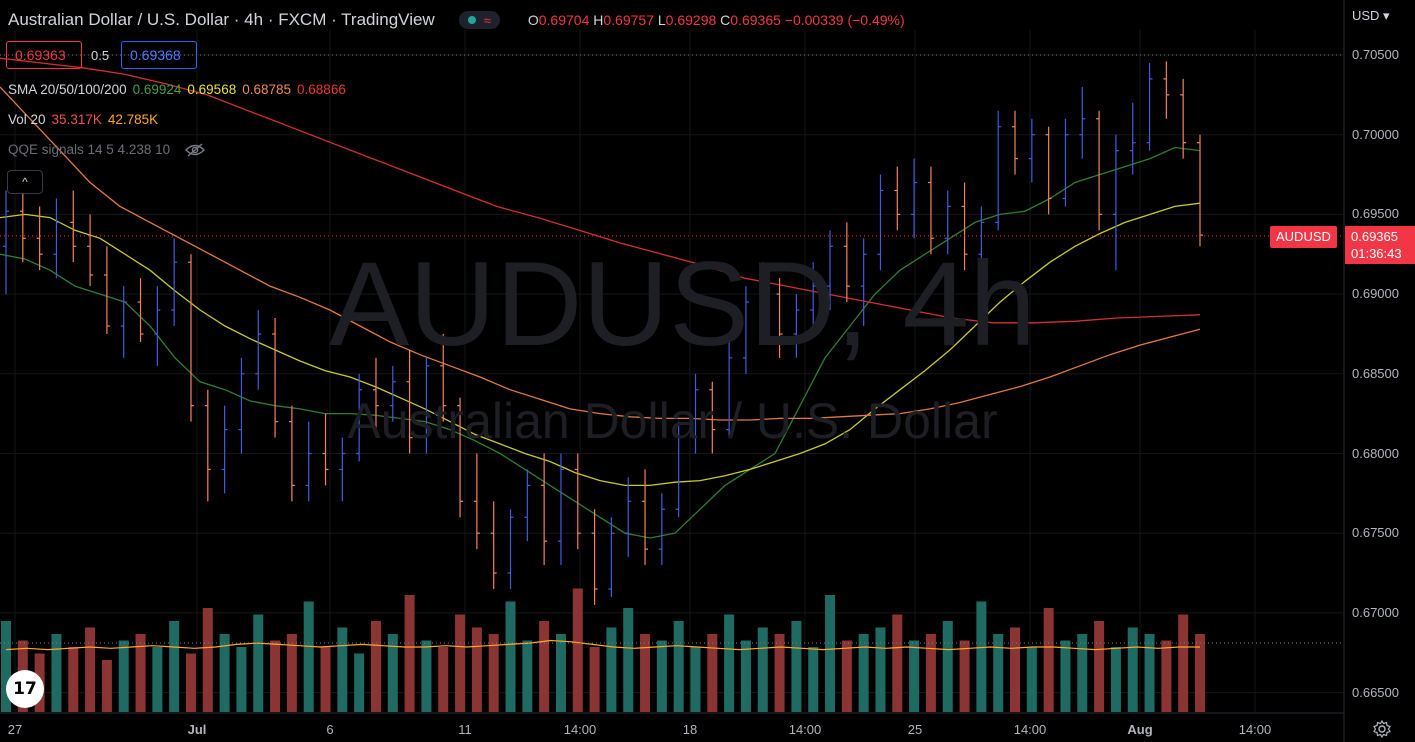 The image size is (1415, 742). I want to click on price-tick-label: 0.70500, so click(1375, 54).